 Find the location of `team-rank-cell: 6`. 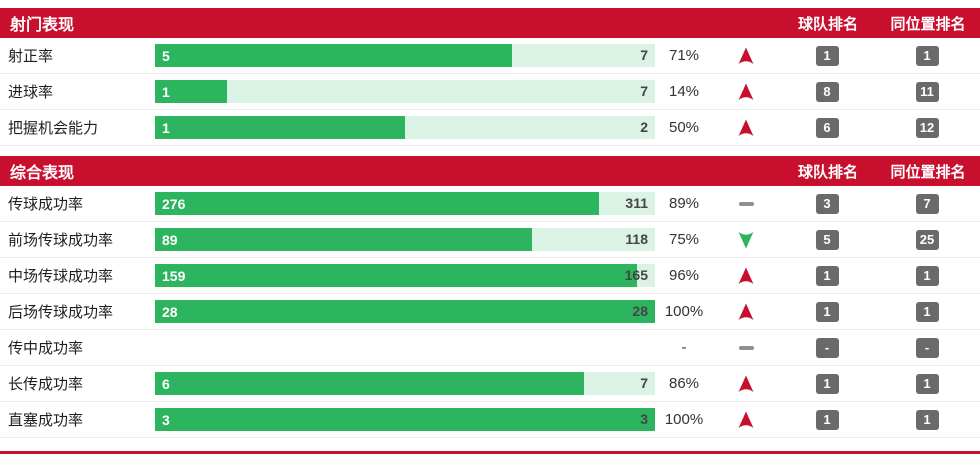

team-rank-cell: 6 is located at coordinates (827, 127).